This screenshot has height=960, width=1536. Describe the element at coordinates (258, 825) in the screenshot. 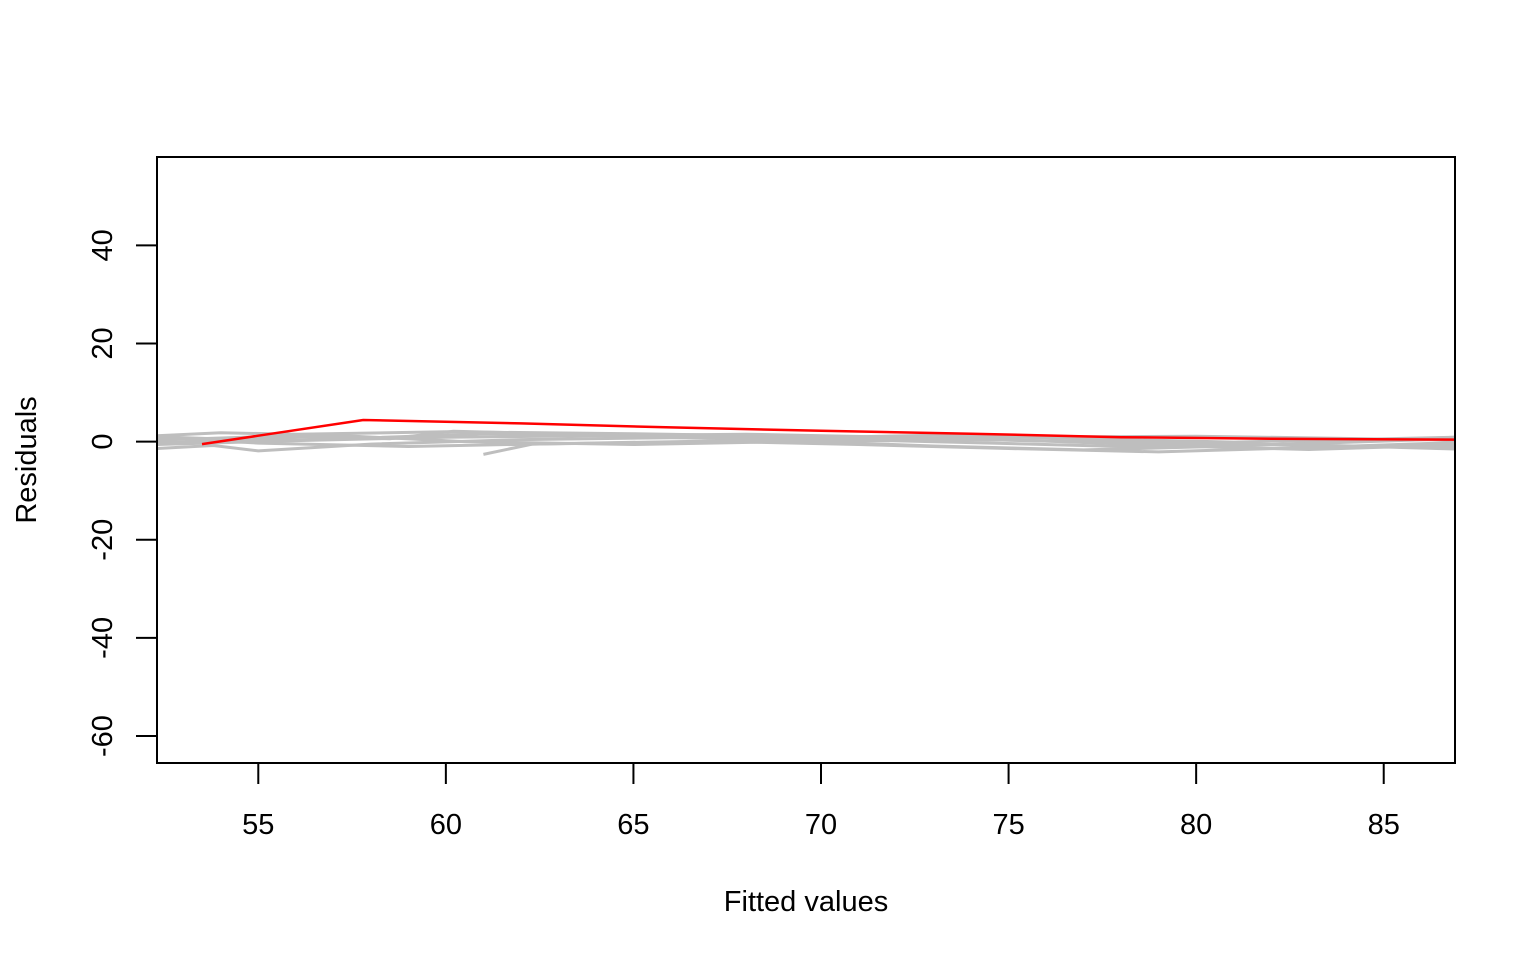

I see `x-tick-label: 55` at that location.